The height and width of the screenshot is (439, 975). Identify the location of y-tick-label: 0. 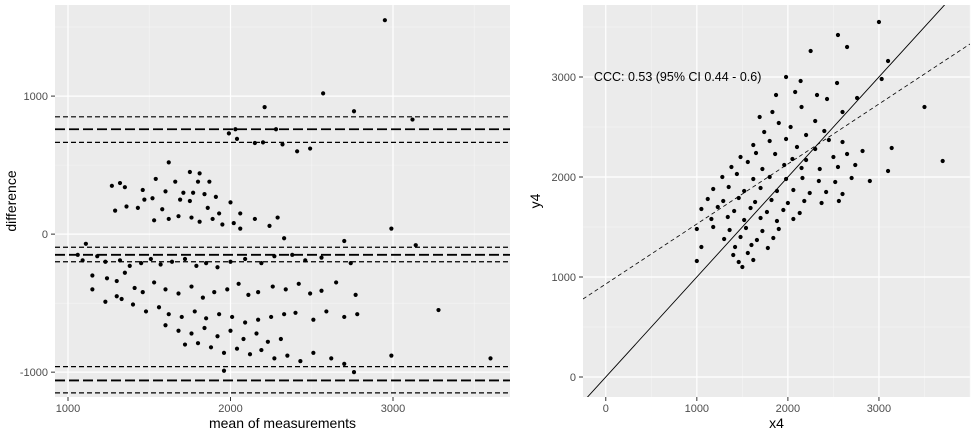
(573, 378).